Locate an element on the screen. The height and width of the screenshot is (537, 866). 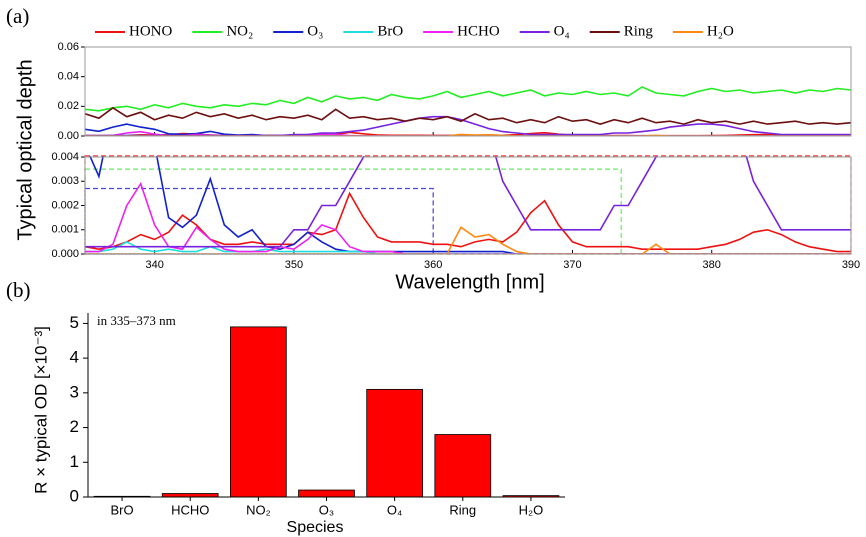
x-tick-label: O₄ is located at coordinates (394, 509).